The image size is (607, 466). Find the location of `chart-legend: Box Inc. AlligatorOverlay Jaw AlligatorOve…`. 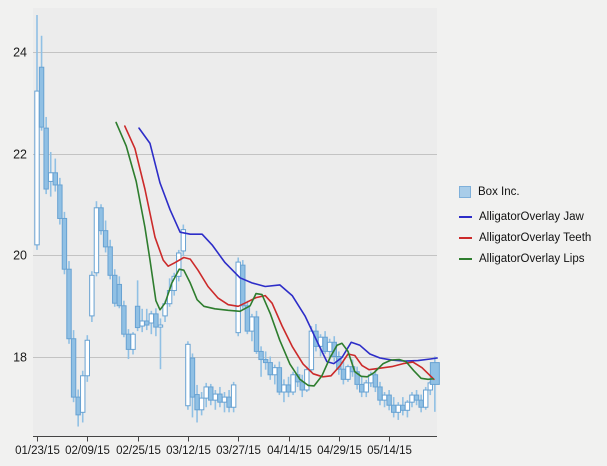

chart-legend: Box Inc. AlligatorOverlay Jaw AlligatorOve… is located at coordinates (525, 229).